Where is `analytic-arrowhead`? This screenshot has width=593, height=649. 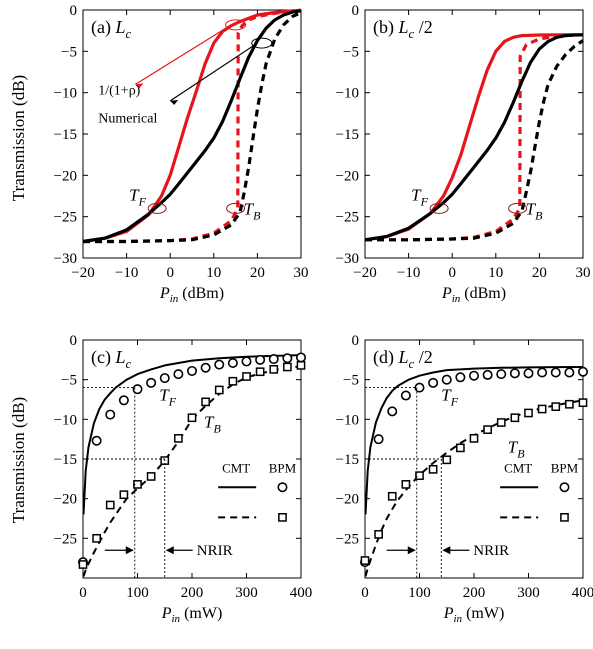
analytic-arrowhead is located at coordinates (139, 86).